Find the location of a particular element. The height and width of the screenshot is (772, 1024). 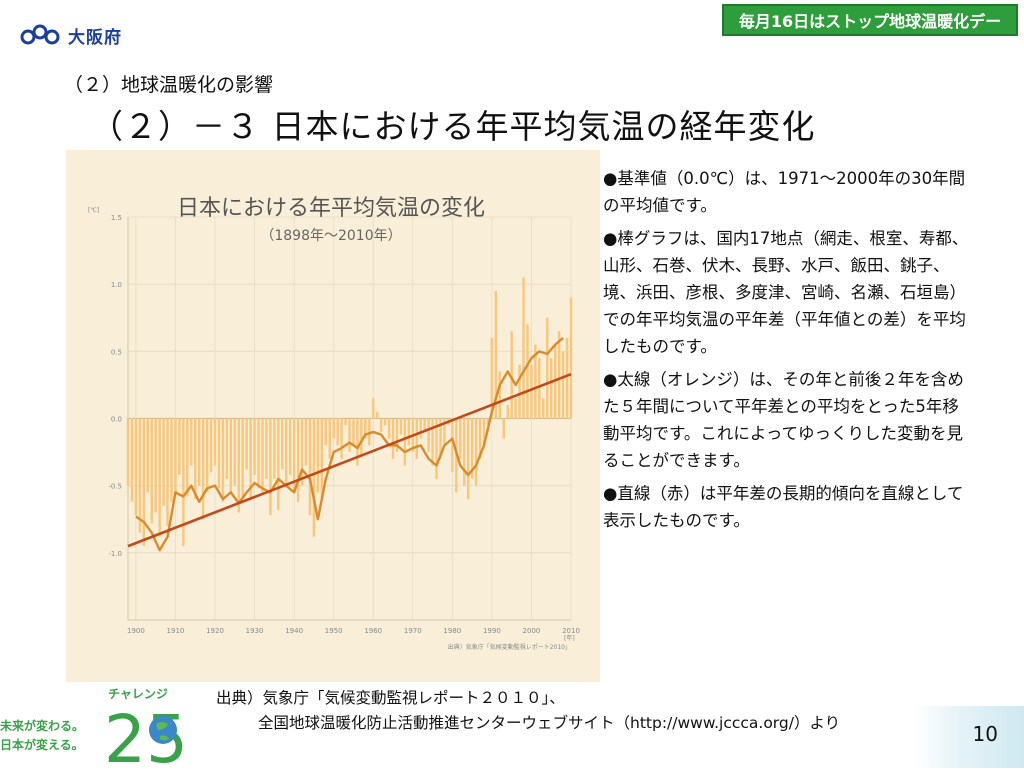

trend-line is located at coordinates (349, 460).